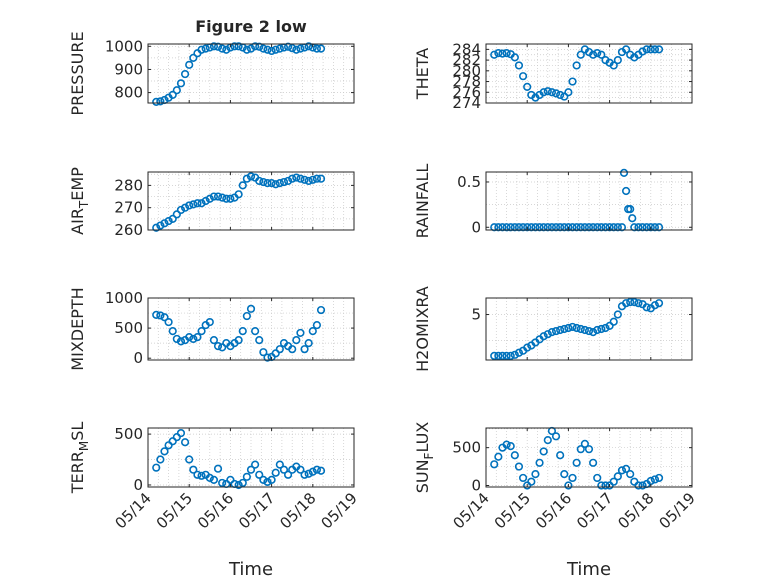 The image size is (778, 583). I want to click on y-axis-label: SUNFLUX, so click(424, 458).